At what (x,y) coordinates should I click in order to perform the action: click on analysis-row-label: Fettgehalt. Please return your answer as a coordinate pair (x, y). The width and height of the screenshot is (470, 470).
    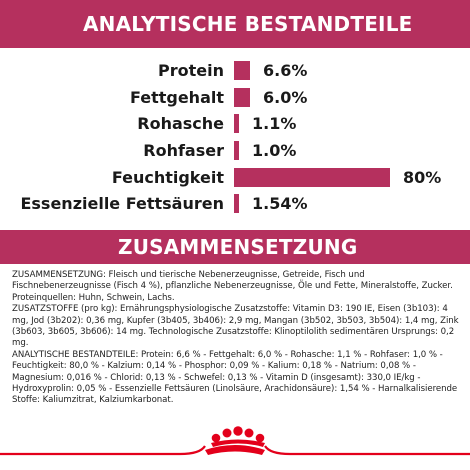
    Looking at the image, I should click on (176, 97).